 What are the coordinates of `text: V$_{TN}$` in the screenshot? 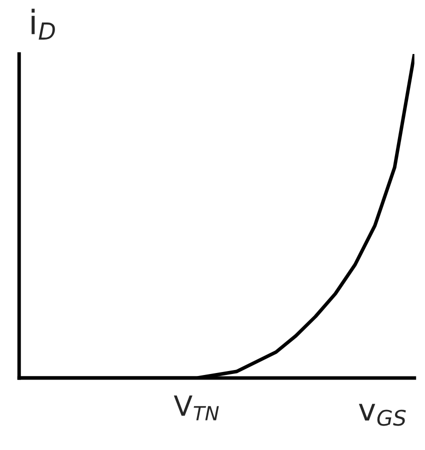 It's located at (196, 407).